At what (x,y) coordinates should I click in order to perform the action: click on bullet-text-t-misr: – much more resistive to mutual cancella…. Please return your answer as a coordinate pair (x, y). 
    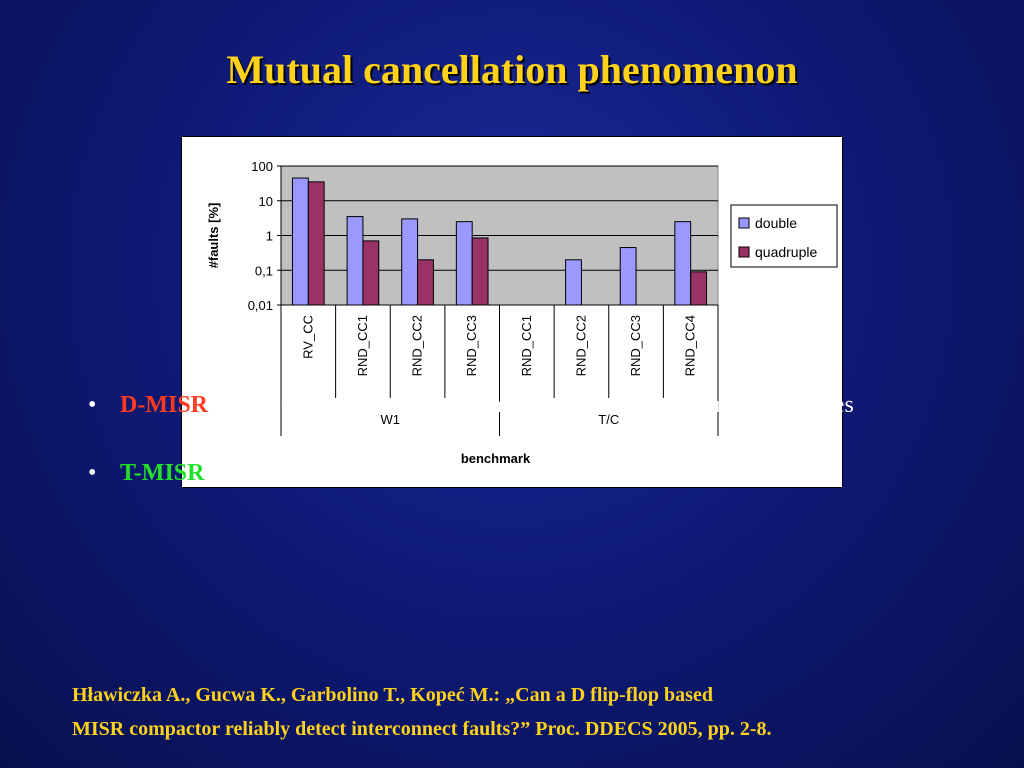
    Looking at the image, I should click on (488, 473).